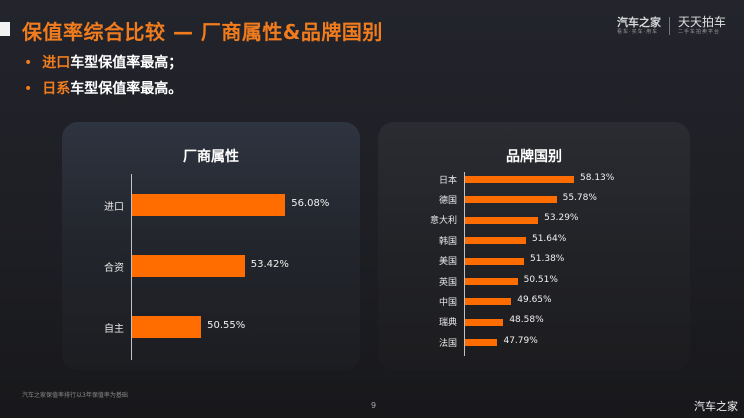 The width and height of the screenshot is (744, 418). Describe the element at coordinates (126, 89) in the screenshot. I see `bullet-text: 车型保值率最高。` at that location.